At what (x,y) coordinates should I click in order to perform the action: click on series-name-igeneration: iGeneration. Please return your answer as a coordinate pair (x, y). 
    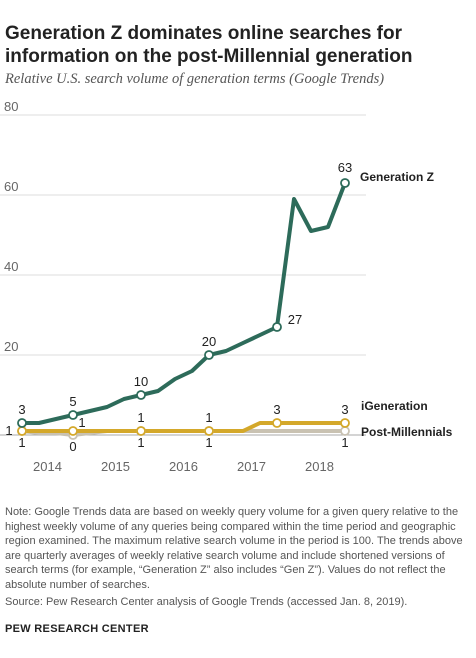
    Looking at the image, I should click on (394, 406).